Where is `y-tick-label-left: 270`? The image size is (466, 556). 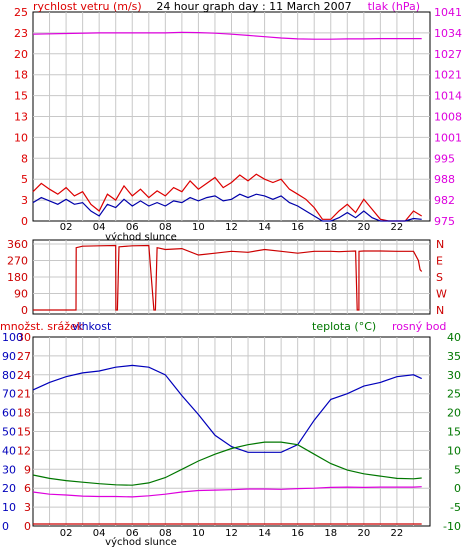
y-tick-label-left: 270 is located at coordinates (17, 261).